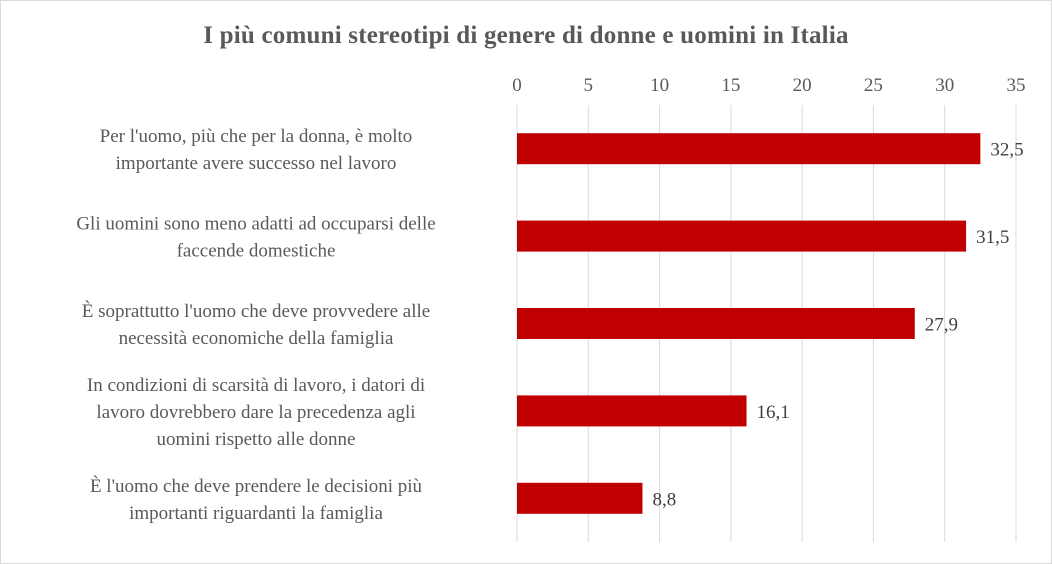 This screenshot has width=1052, height=564. I want to click on data-label: 31,5, so click(992, 237).